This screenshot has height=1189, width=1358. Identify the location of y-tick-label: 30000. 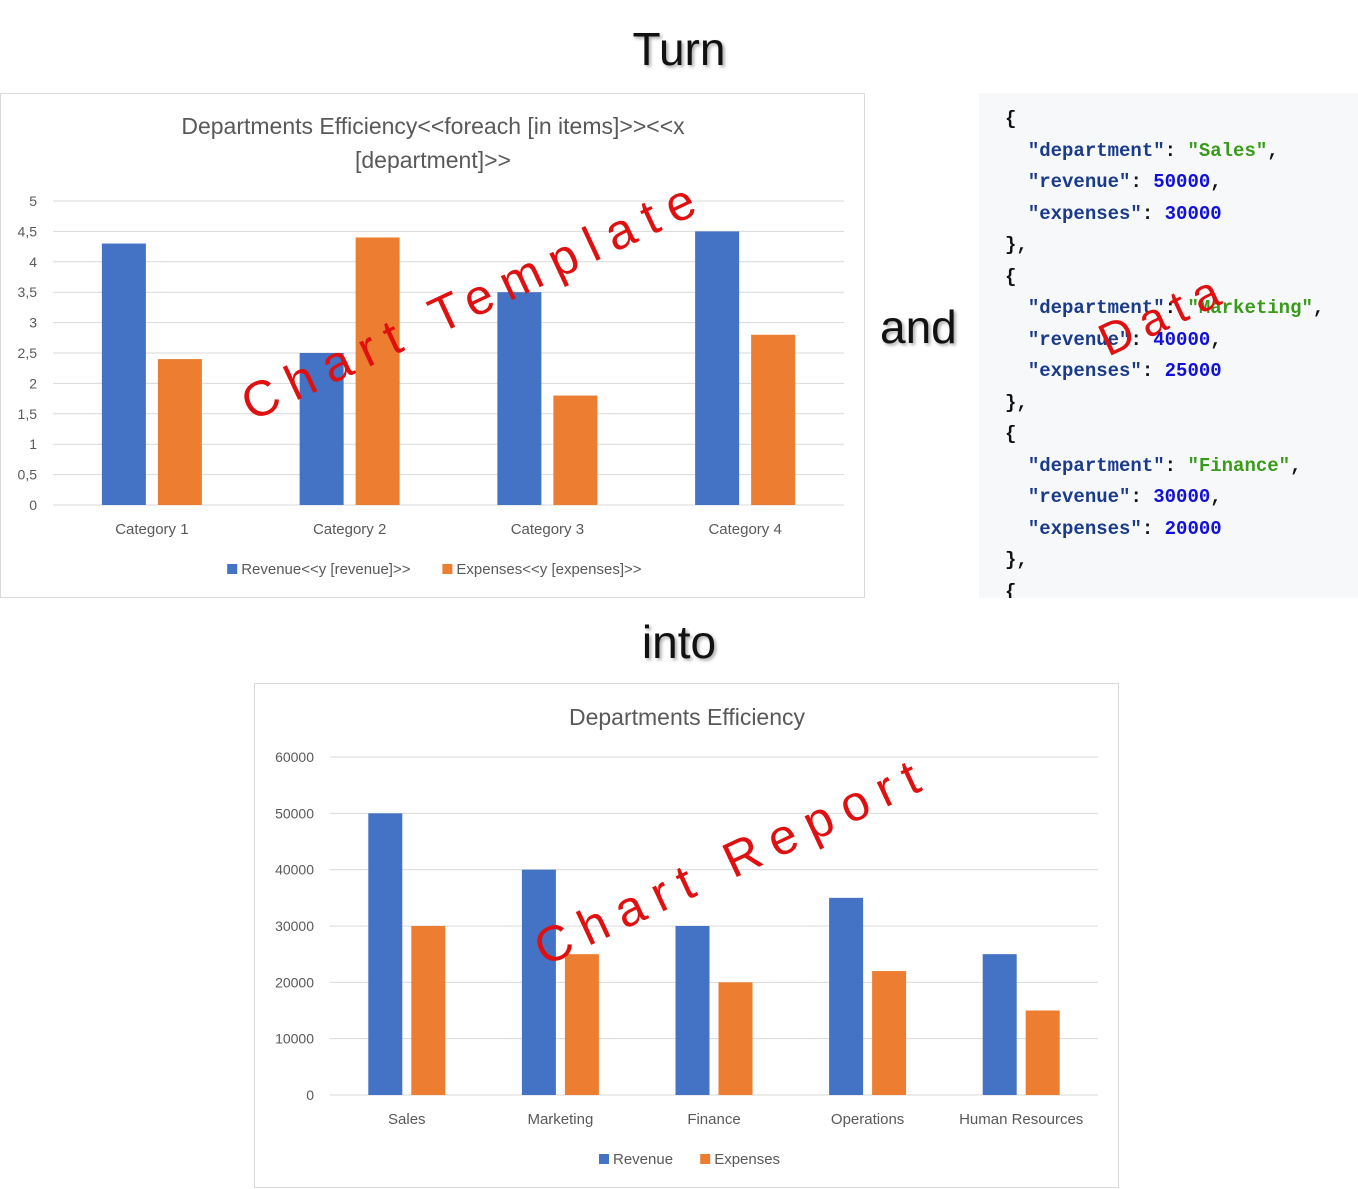
(294, 926).